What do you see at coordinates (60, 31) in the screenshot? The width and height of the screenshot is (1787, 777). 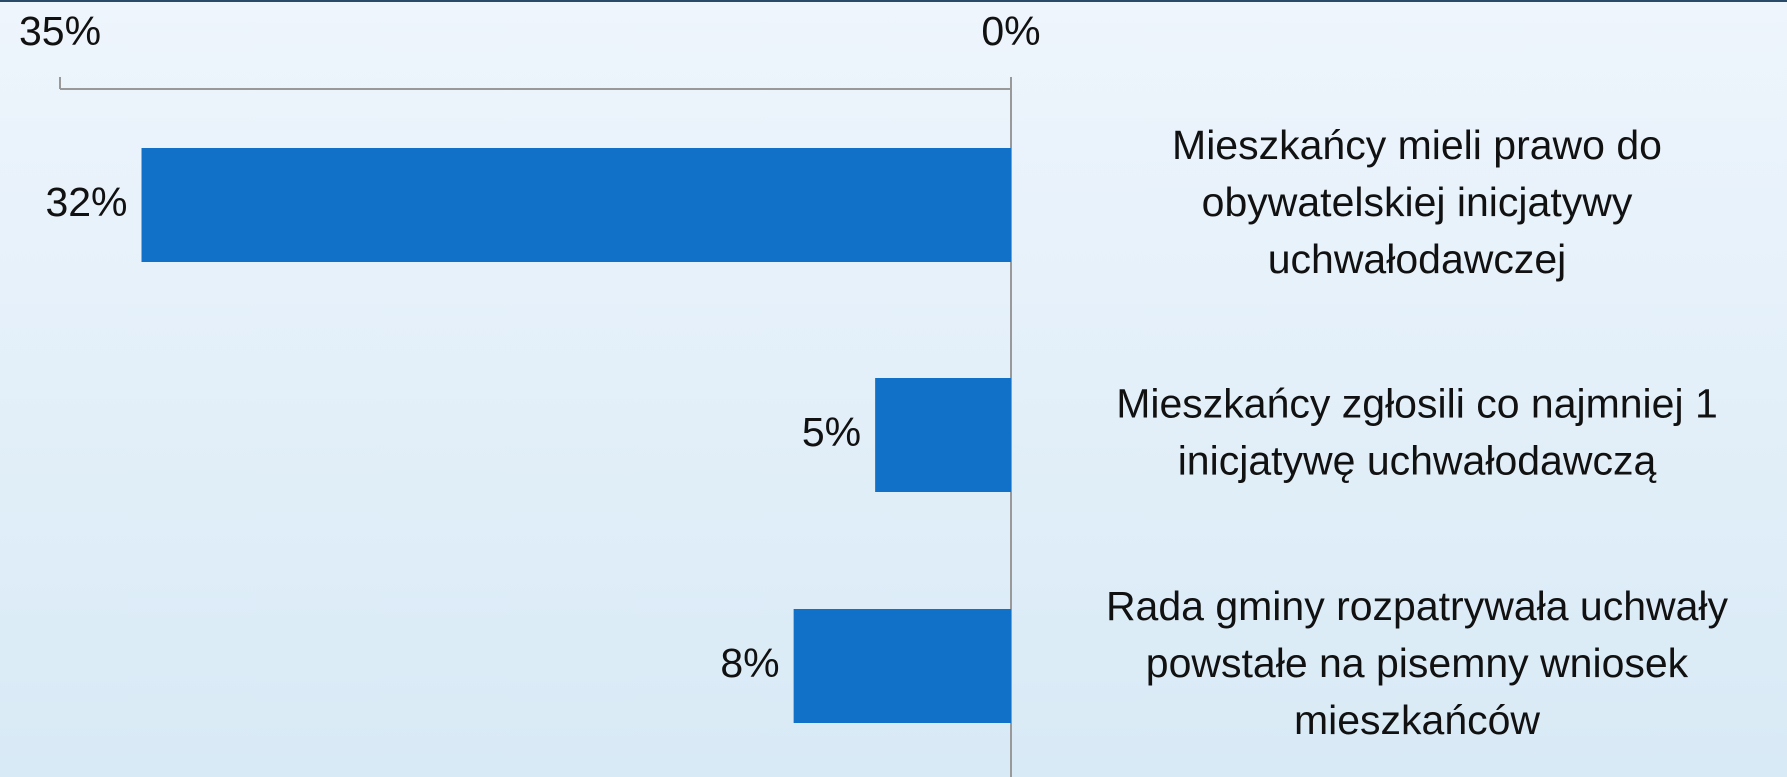 I see `x-tick-label: 35%` at bounding box center [60, 31].